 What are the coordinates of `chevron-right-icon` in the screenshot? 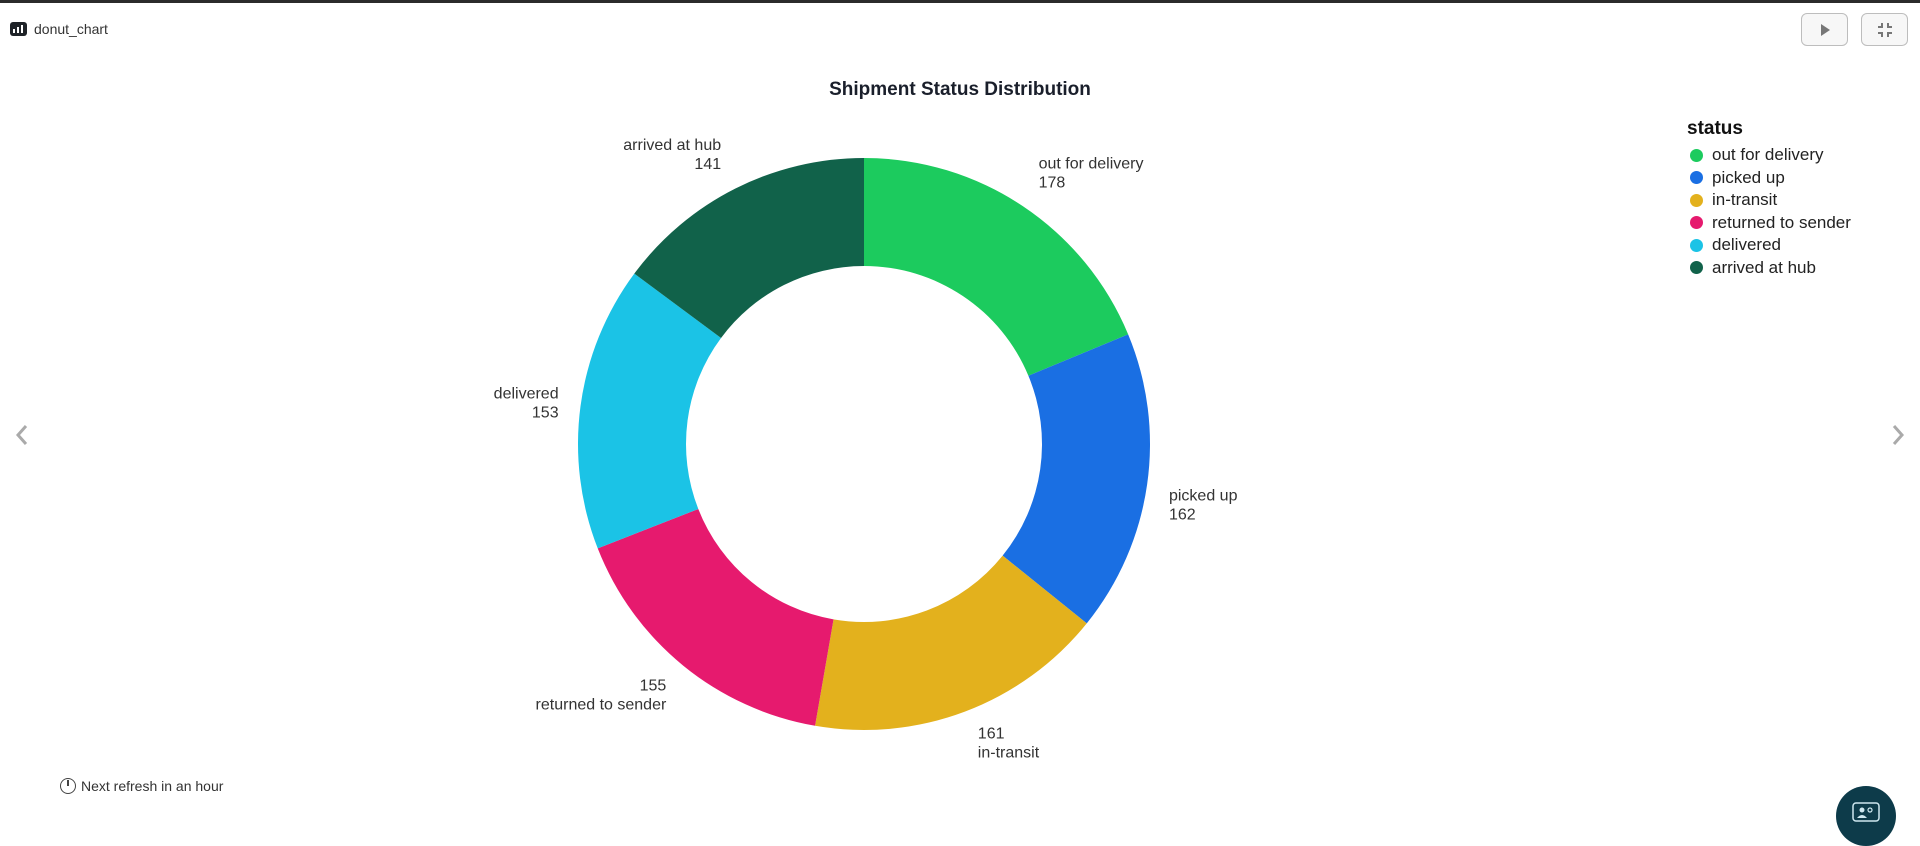 It's located at (1898, 435).